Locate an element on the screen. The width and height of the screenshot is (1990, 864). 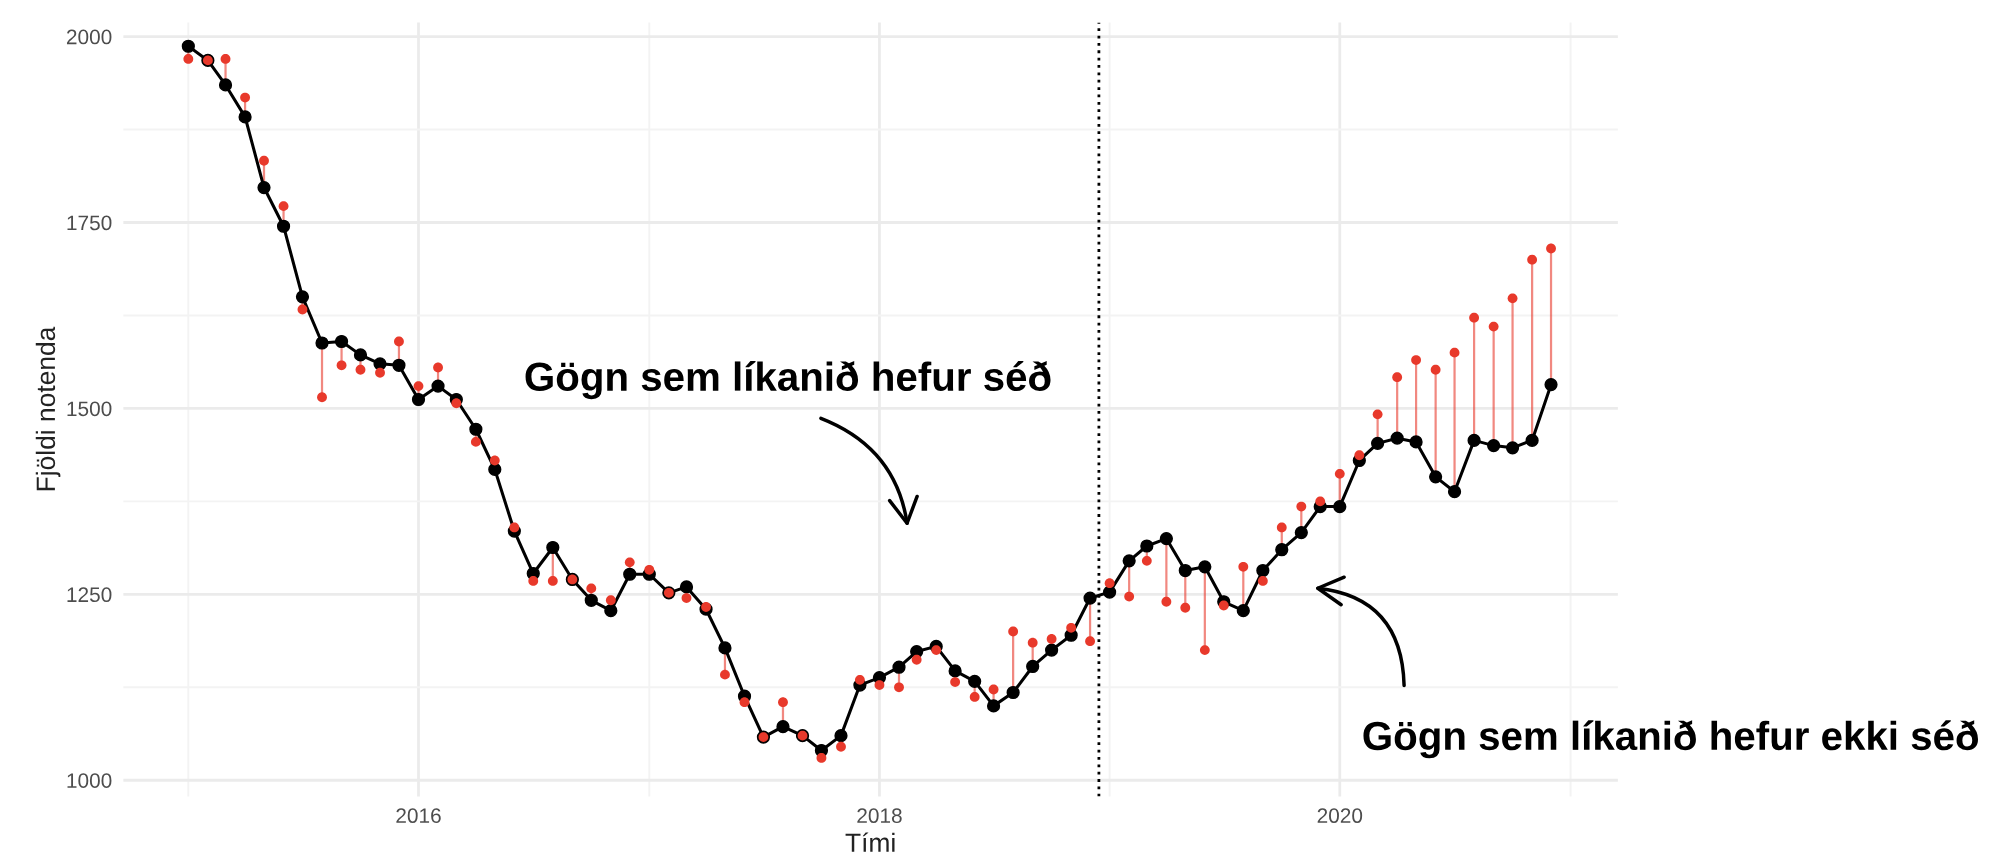
y-tick-label: 1500 is located at coordinates (89, 409).